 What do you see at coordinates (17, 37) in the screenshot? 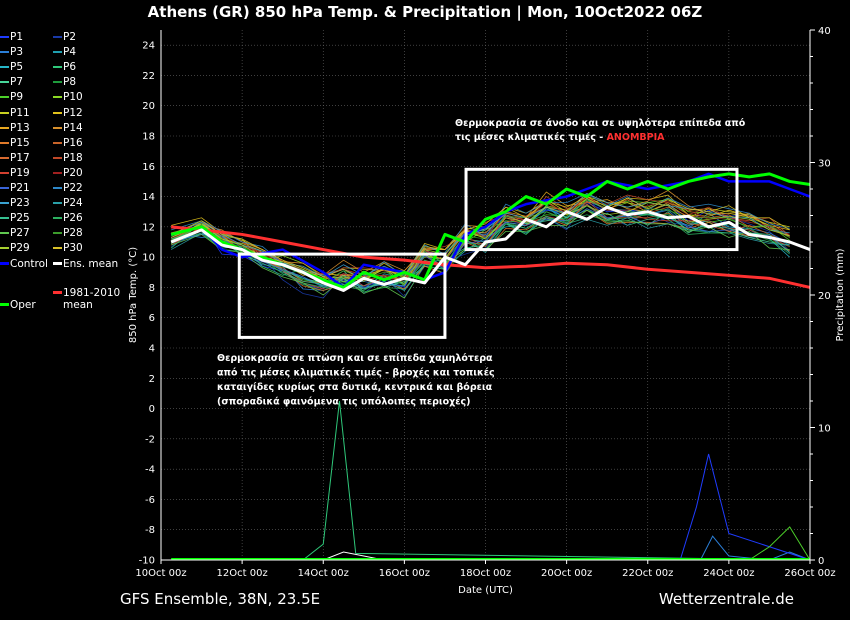
I see `legend-label: P1` at bounding box center [17, 37].